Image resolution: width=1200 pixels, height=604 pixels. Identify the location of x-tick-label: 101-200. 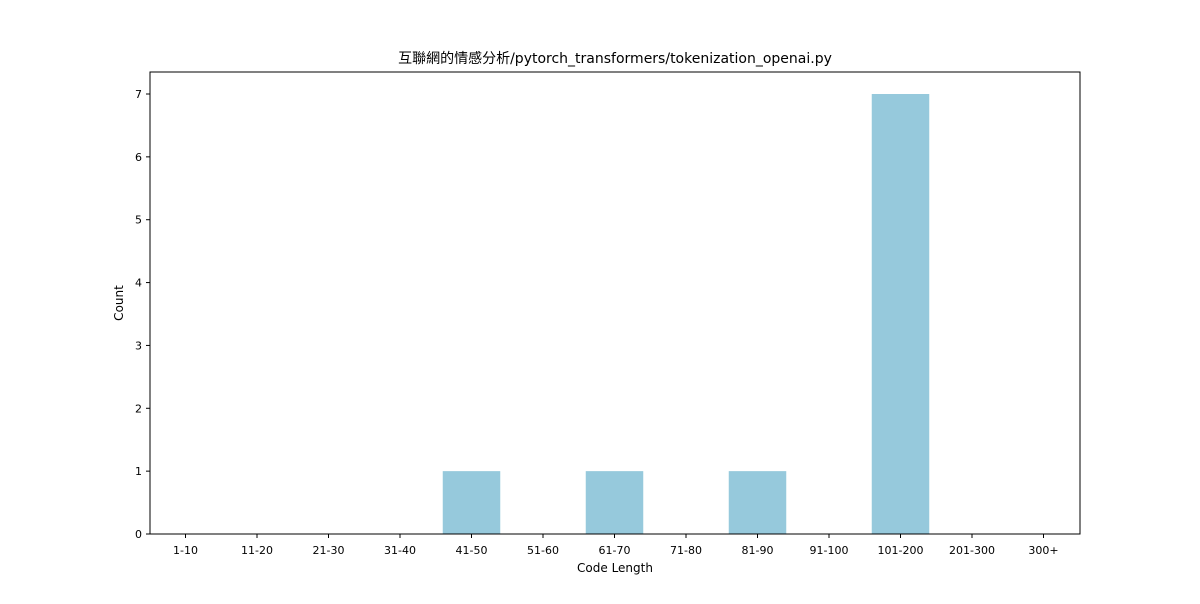
(901, 550).